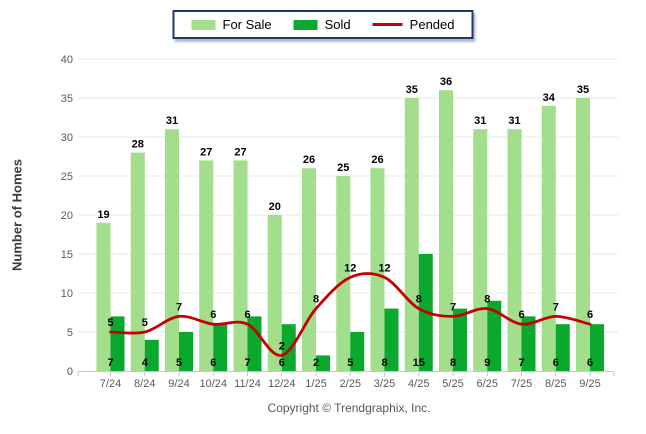 Image resolution: width=646 pixels, height=434 pixels. Describe the element at coordinates (67, 216) in the screenshot. I see `y-tick-label-20: 20` at that location.